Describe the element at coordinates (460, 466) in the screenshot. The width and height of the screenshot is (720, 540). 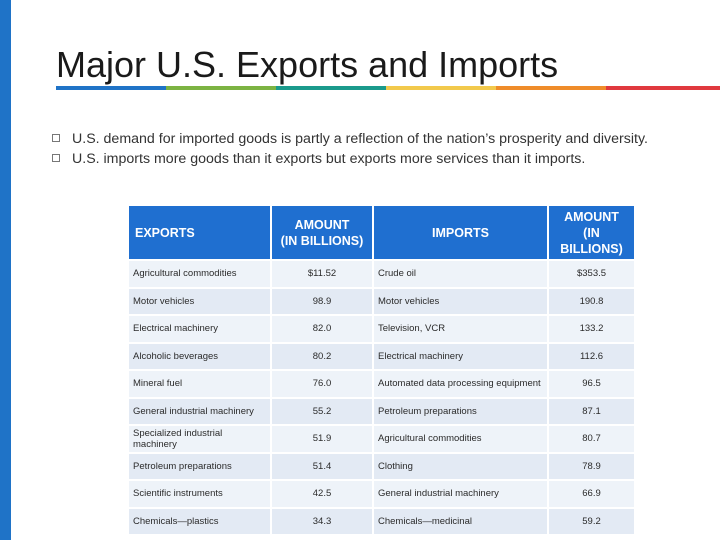
I see `import-item: Clothing` at that location.